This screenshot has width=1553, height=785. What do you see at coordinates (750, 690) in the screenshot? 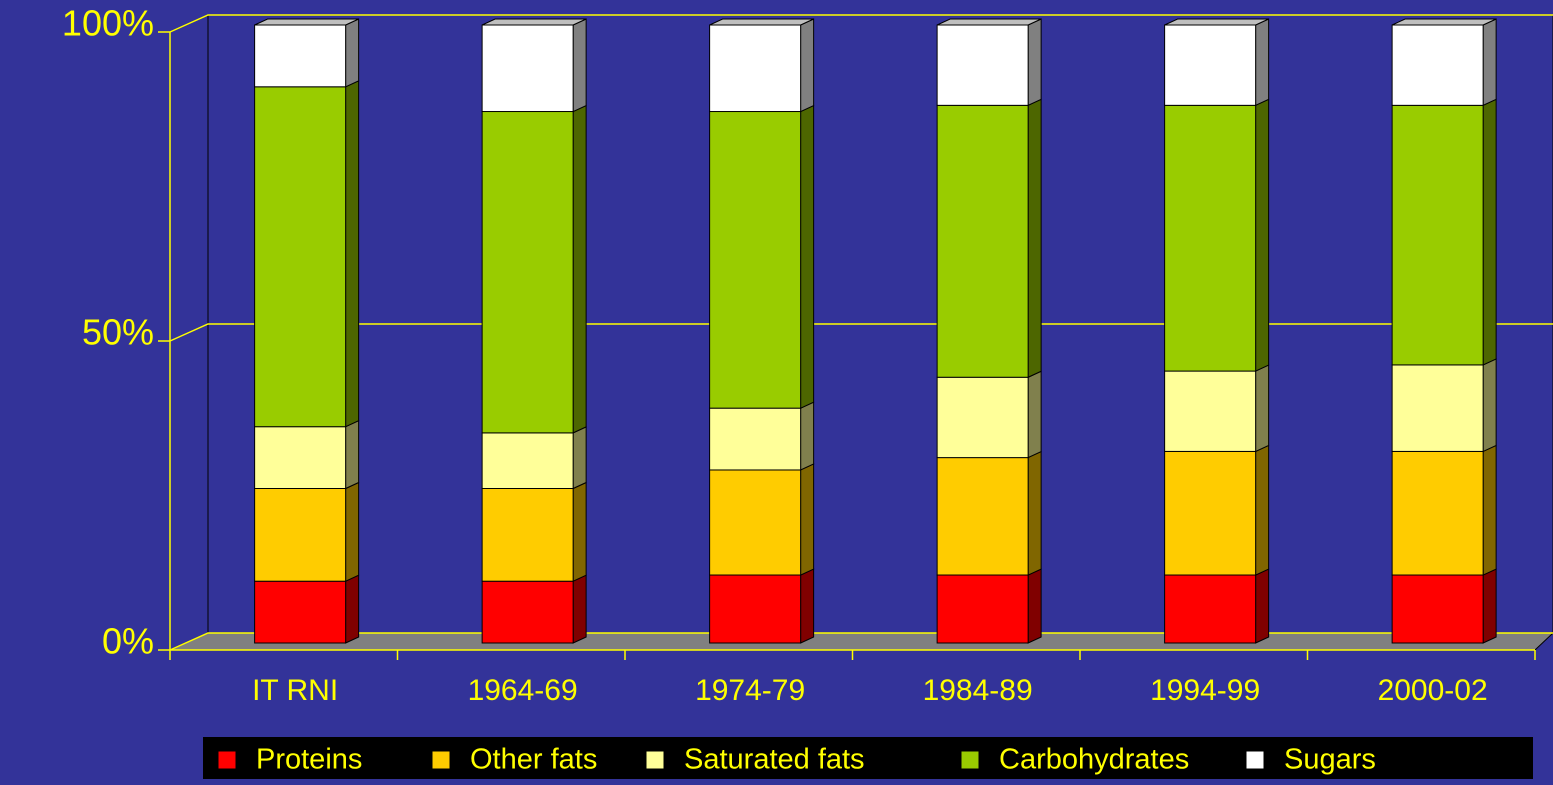
I see `x-tick-label: 1974-79` at bounding box center [750, 690].